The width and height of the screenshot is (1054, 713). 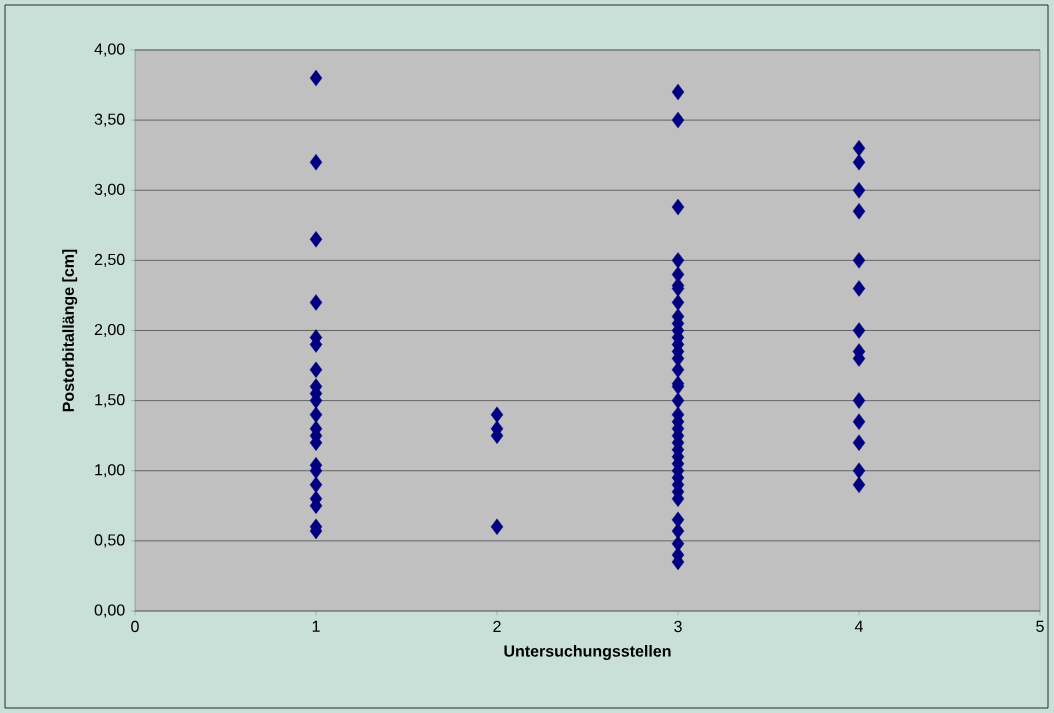 I want to click on x-axis-title: Untersuchungsstellen, so click(x=587, y=652).